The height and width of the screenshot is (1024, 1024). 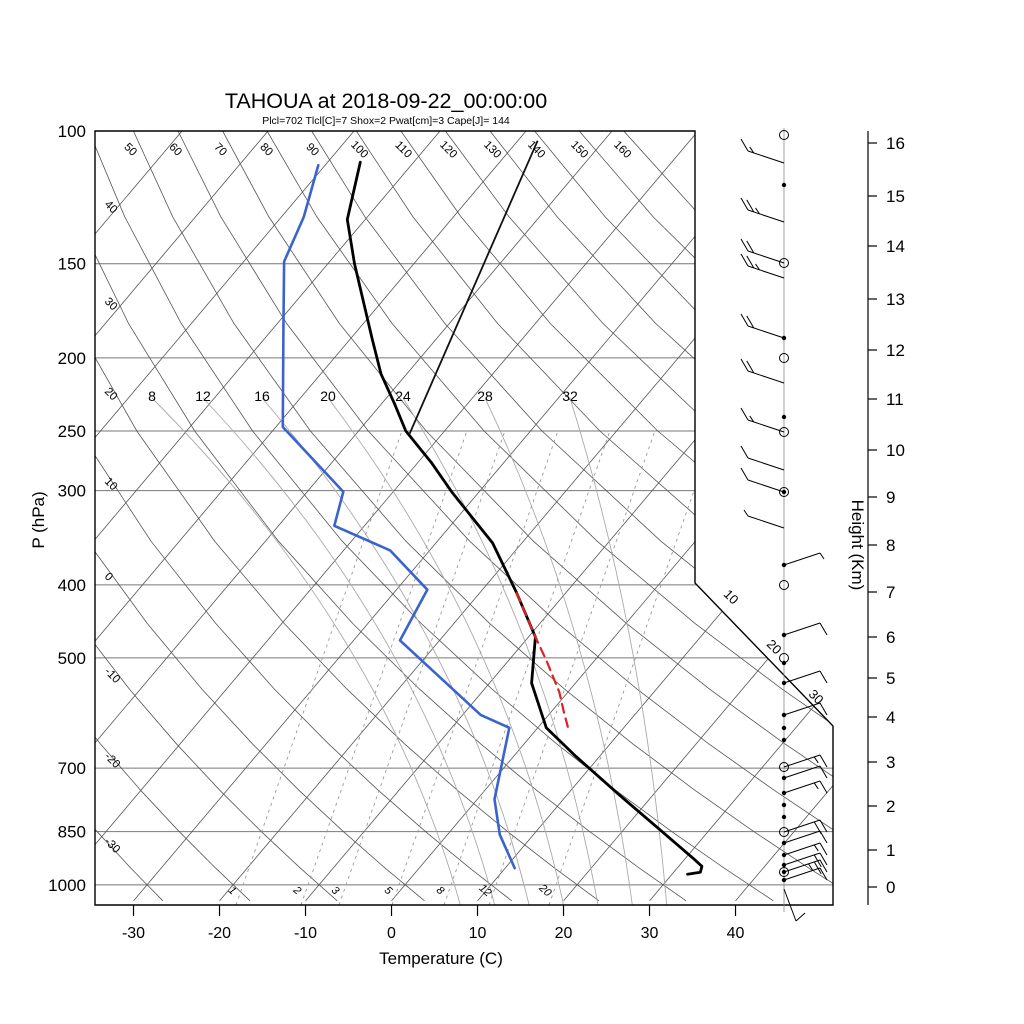 I want to click on height-tick-label: 5, so click(x=890, y=678).